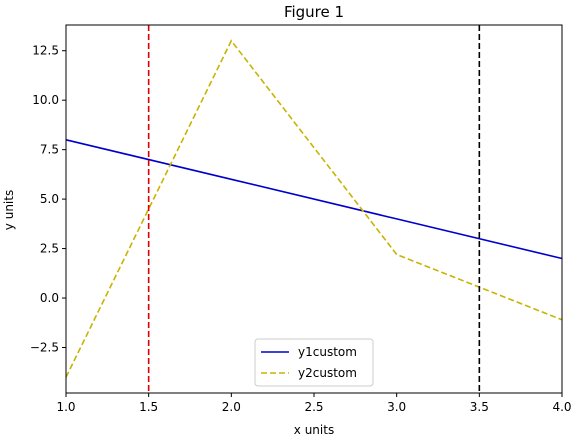  I want to click on x-axis: 1.0 1.5 2.0 2.5 3.0 3.5 4.0, so click(314, 403).